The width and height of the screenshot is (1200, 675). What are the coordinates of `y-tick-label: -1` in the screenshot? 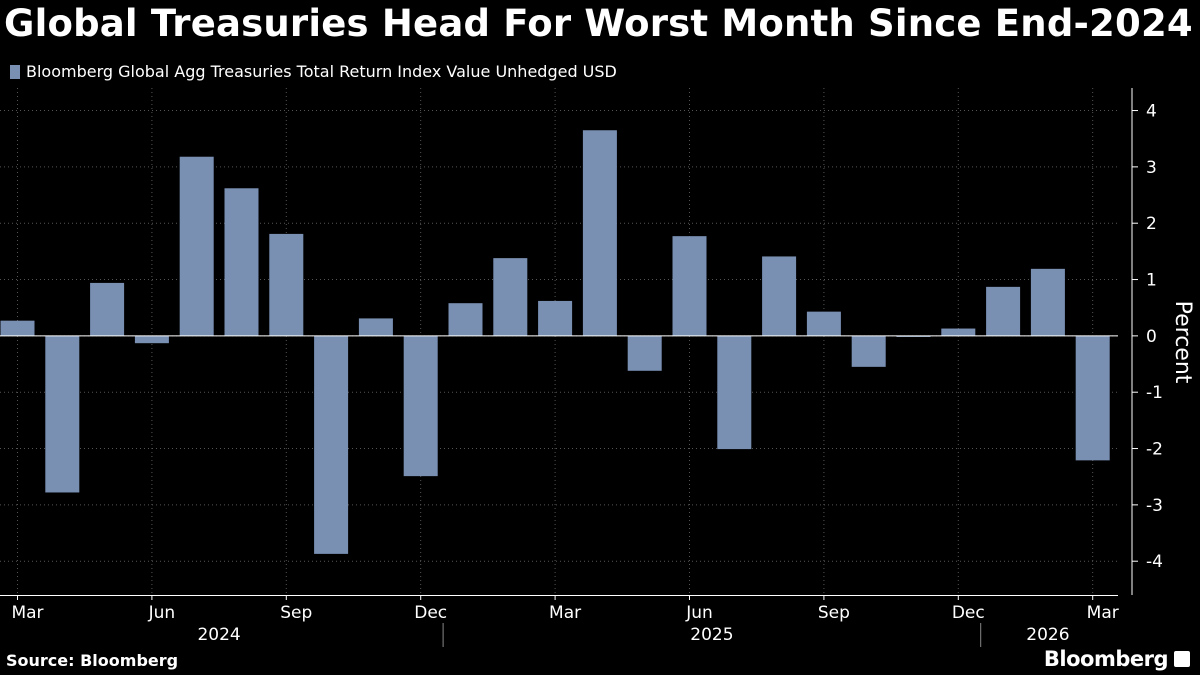 It's located at (1154, 393).